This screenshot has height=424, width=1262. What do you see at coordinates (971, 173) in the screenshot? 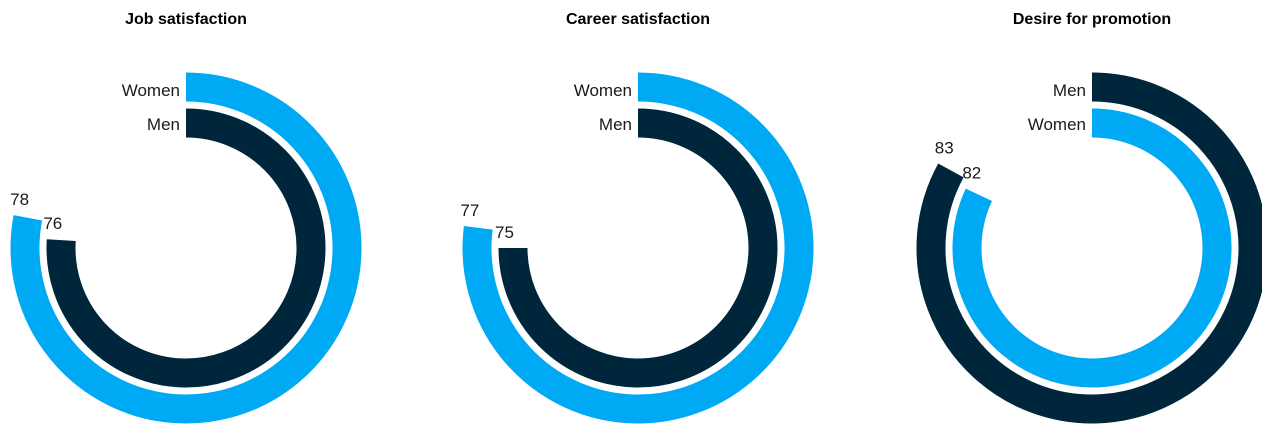
I see `value-label-women: 82` at bounding box center [971, 173].